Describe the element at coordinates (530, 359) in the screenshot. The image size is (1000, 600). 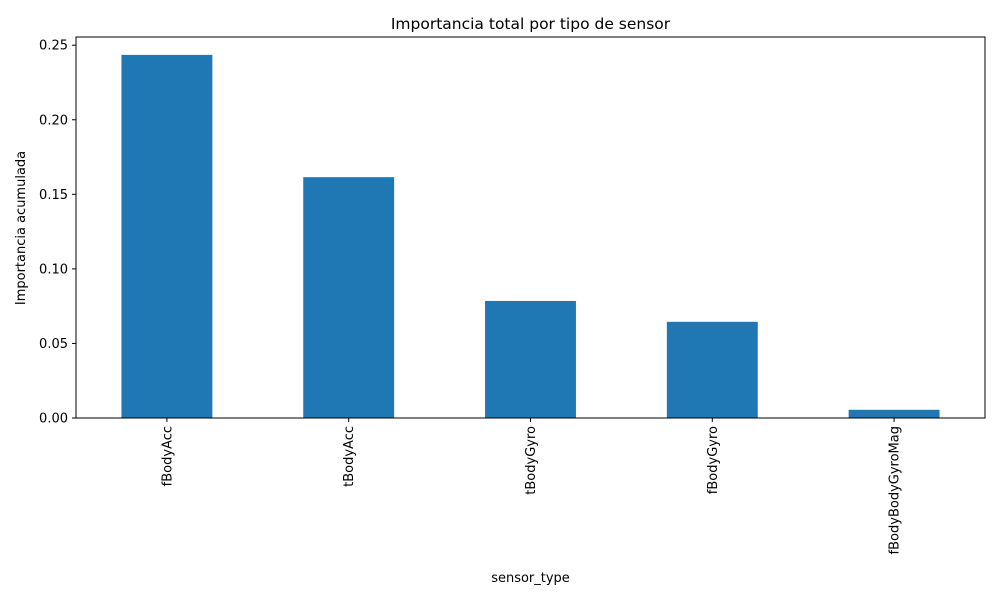
I see `bar-tBodyGyro` at that location.